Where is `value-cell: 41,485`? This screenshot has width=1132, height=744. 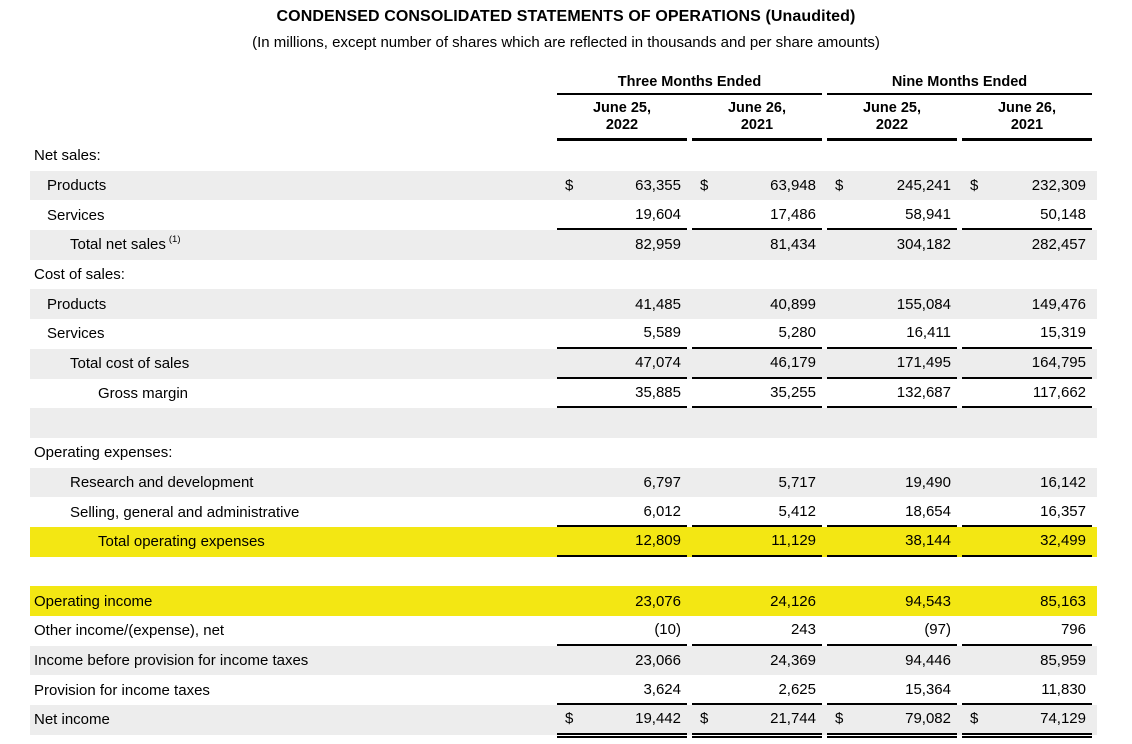 value-cell: 41,485 is located at coordinates (624, 304).